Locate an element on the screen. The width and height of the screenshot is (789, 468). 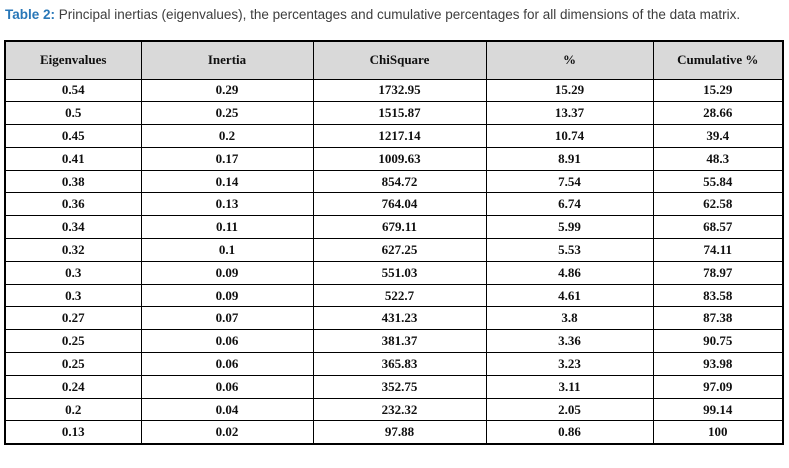
column-header: % is located at coordinates (569, 60).